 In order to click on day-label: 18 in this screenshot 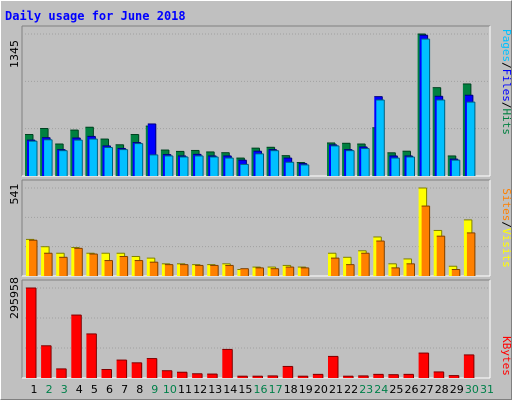, I will do `click(291, 389)`.